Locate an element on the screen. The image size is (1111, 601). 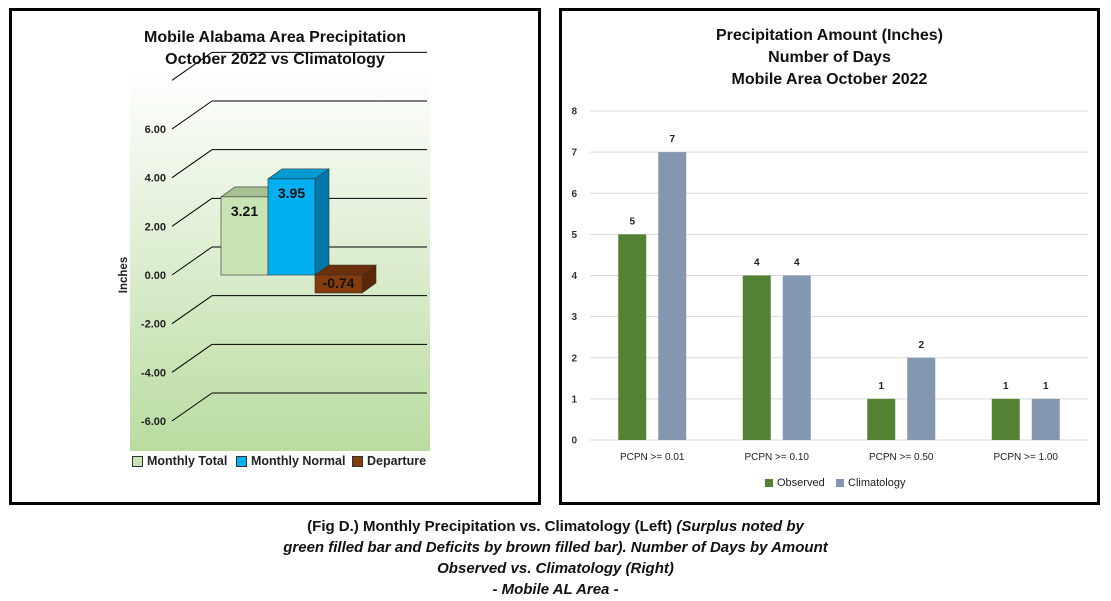
right-title-line3: Mobile Area October 2022 is located at coordinates (829, 79).